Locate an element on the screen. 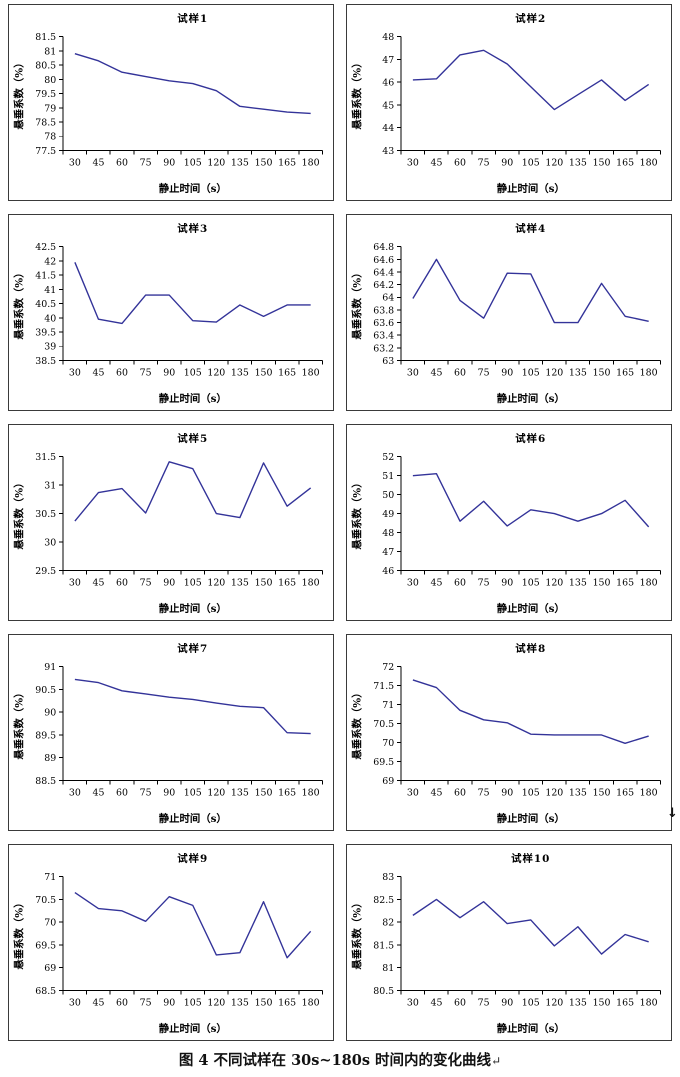 The image size is (680, 1077). y-tick-label: 39.5 is located at coordinates (45, 333).